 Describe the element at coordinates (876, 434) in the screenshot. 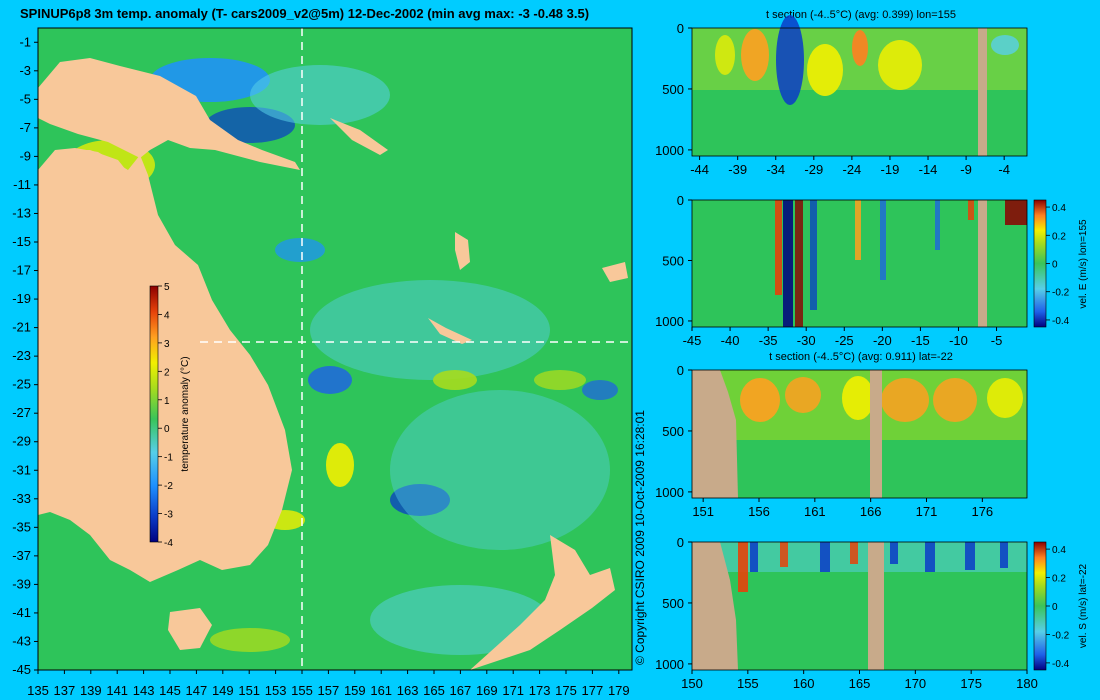

I see `panel3-land` at that location.